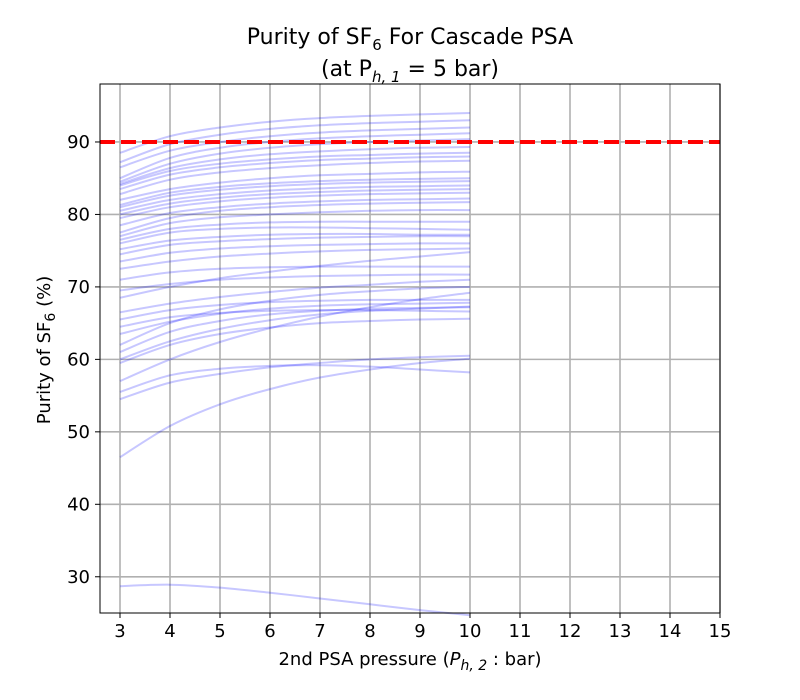 The width and height of the screenshot is (800, 700). What do you see at coordinates (470, 631) in the screenshot?
I see `x-tick-label: 10` at bounding box center [470, 631].